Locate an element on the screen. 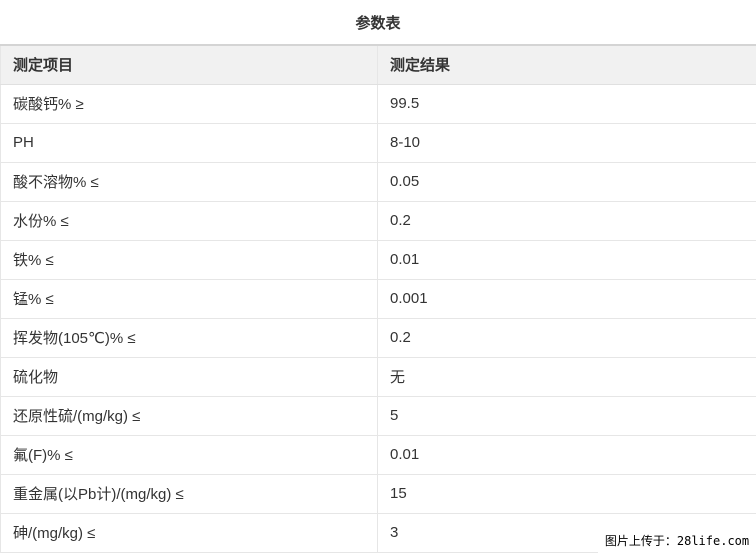  item-cell: 水份% ≤ is located at coordinates (189, 220).